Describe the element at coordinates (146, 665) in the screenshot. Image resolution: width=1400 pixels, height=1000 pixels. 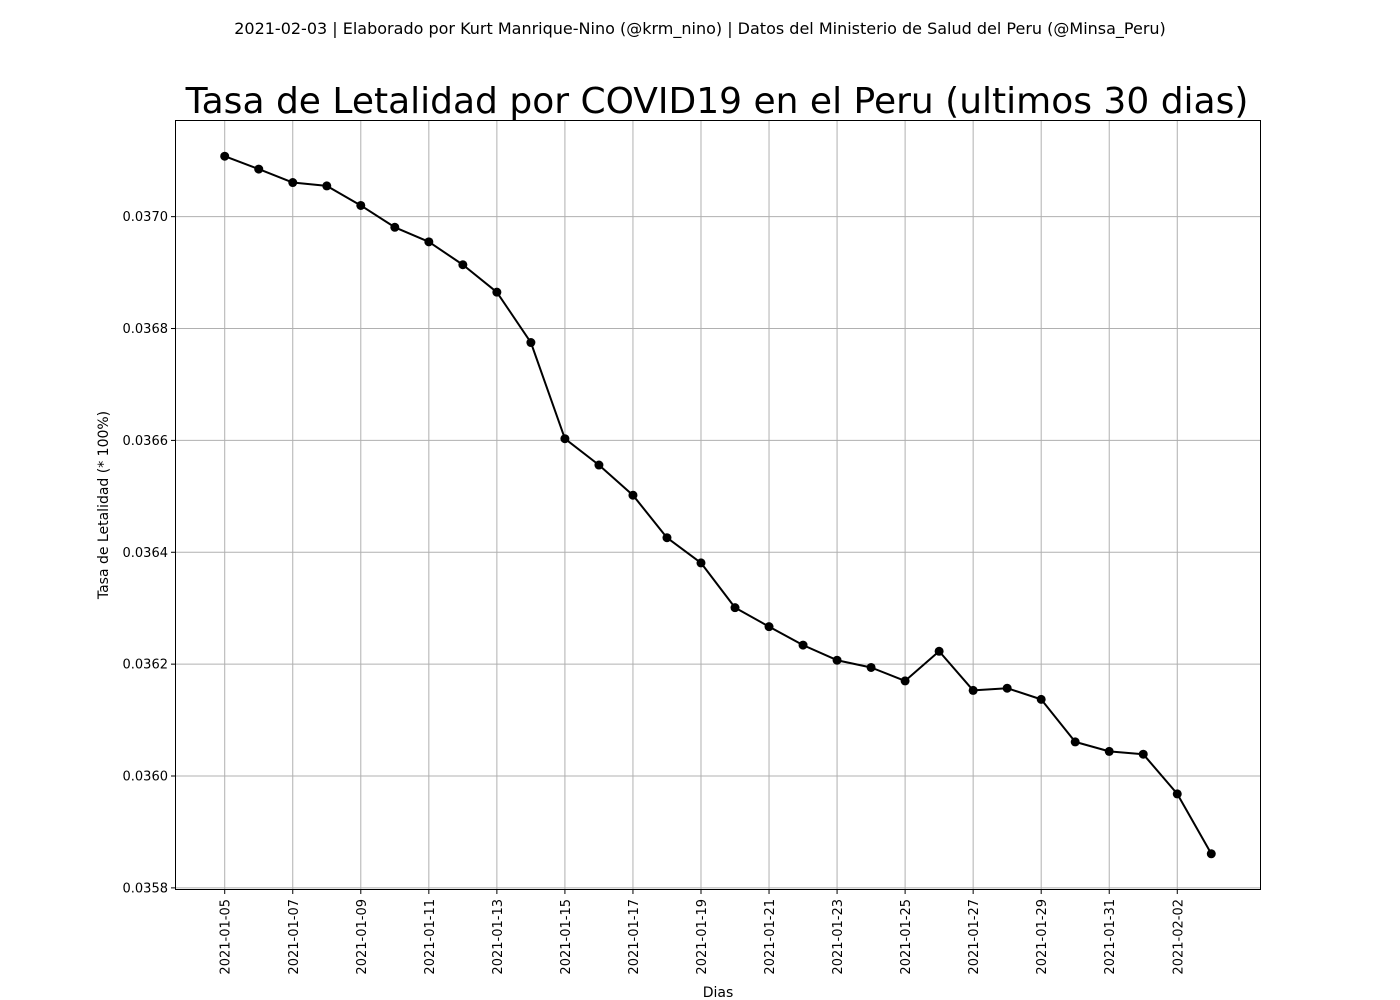
I see `y-tick-label: 0.0362` at that location.